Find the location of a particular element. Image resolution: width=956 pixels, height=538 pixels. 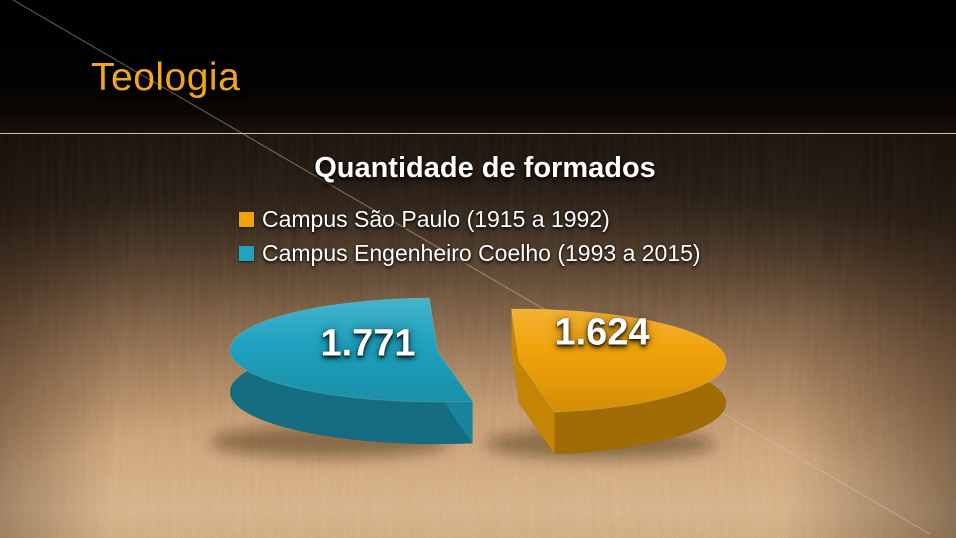

slice-value-label: 1.771 is located at coordinates (368, 343).